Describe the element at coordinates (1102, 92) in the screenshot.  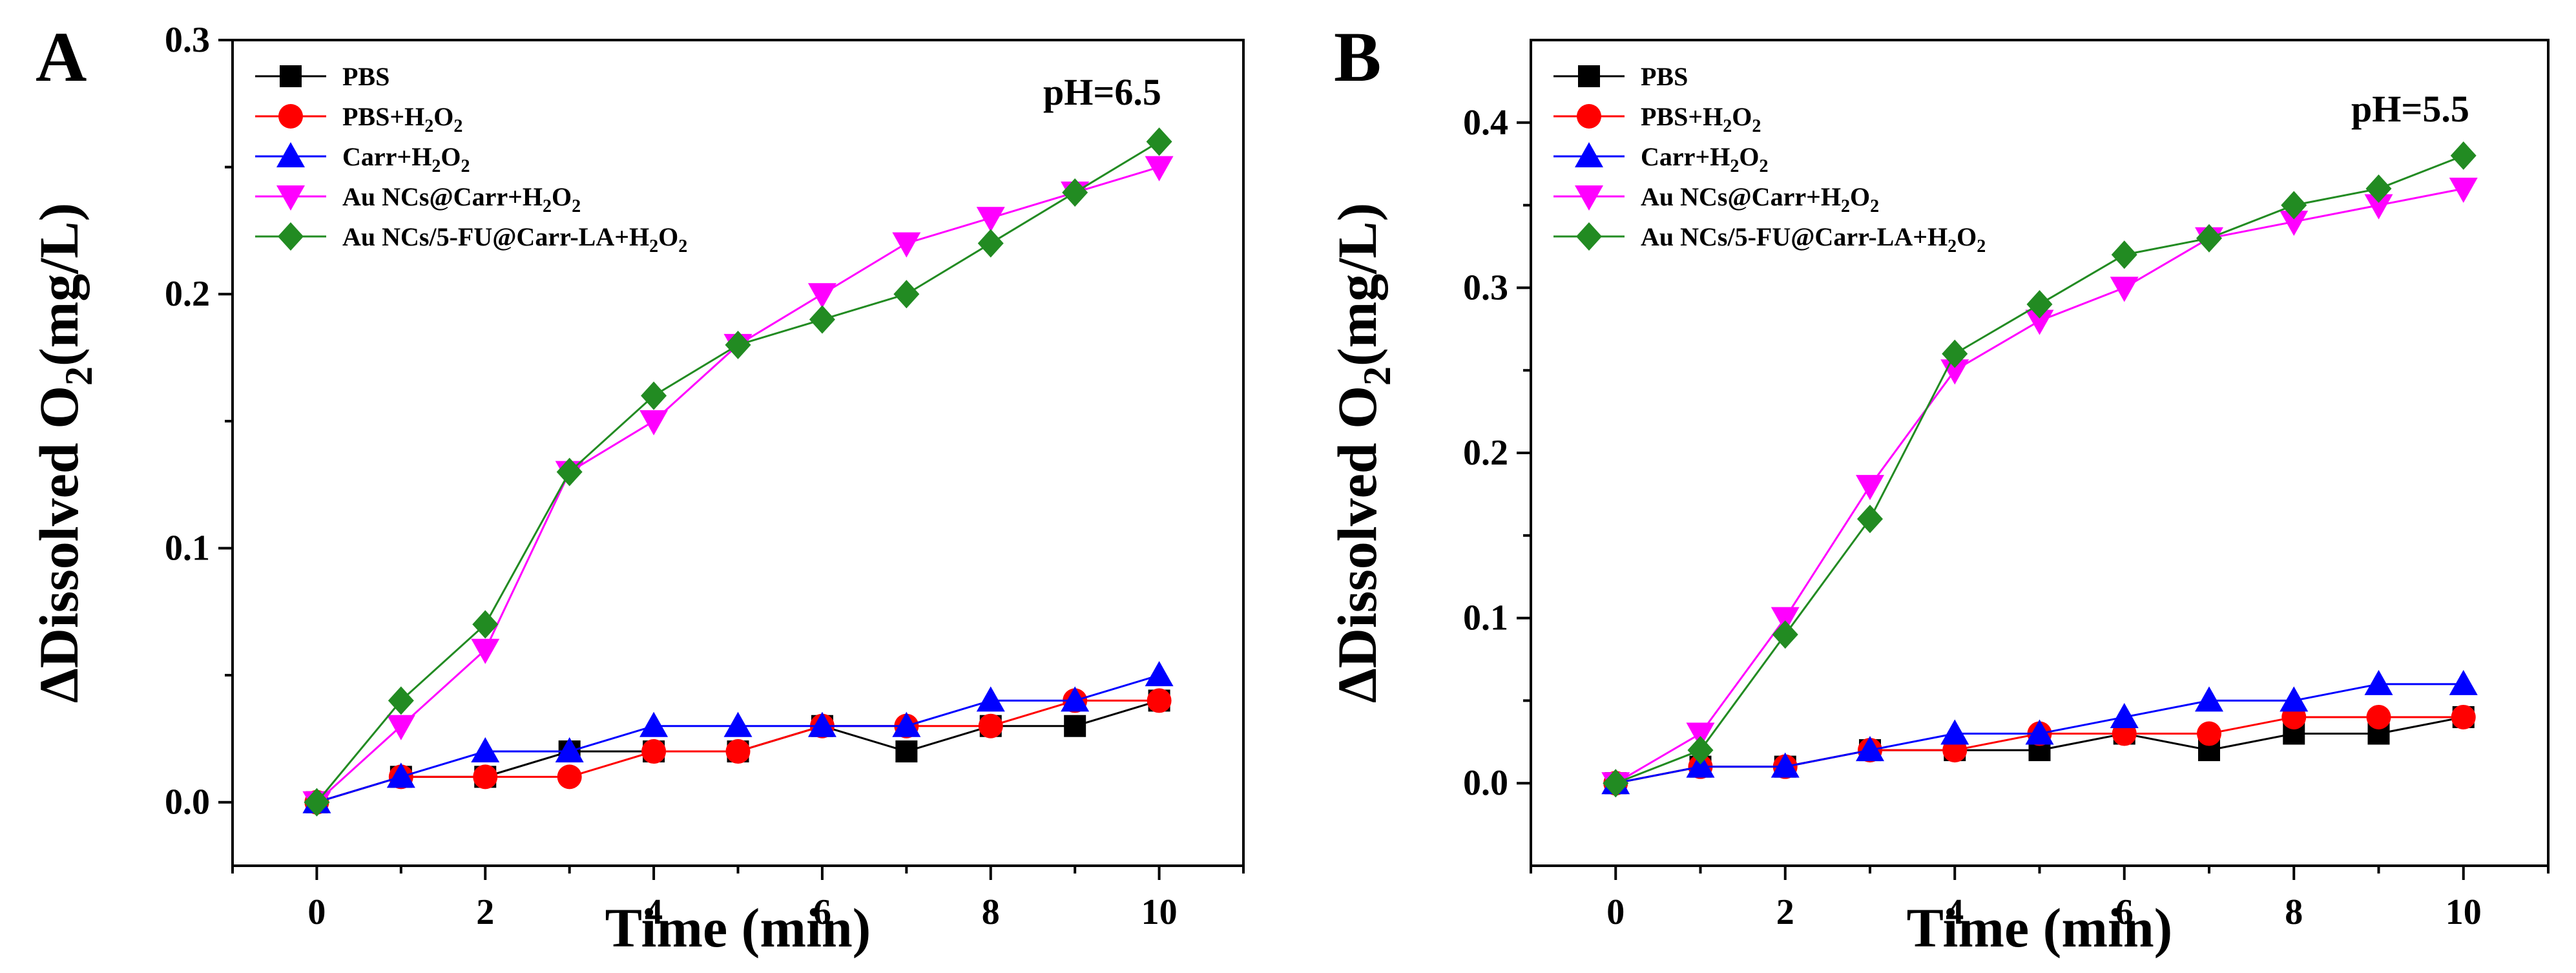
I see `ph-annotation: pH=6.5` at that location.